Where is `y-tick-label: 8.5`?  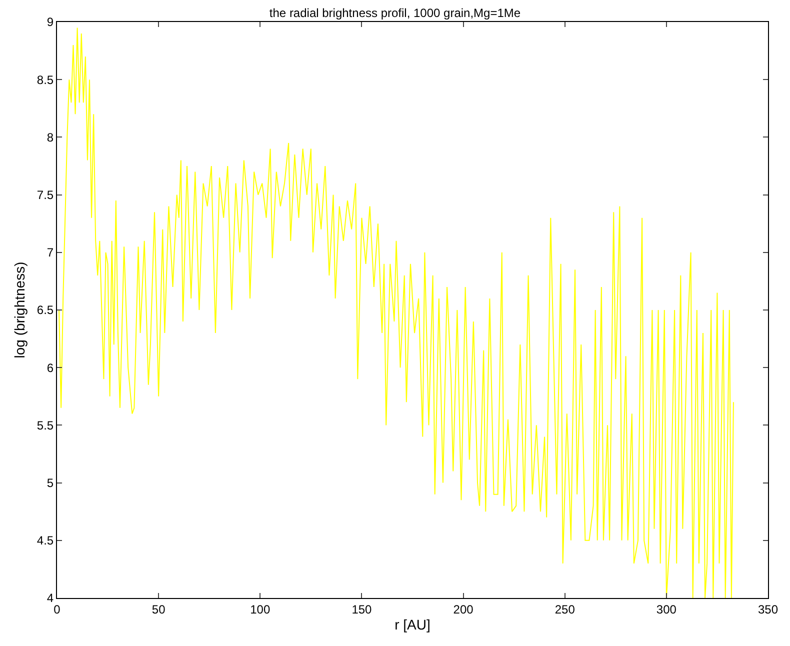 y-tick-label: 8.5 is located at coordinates (45, 79).